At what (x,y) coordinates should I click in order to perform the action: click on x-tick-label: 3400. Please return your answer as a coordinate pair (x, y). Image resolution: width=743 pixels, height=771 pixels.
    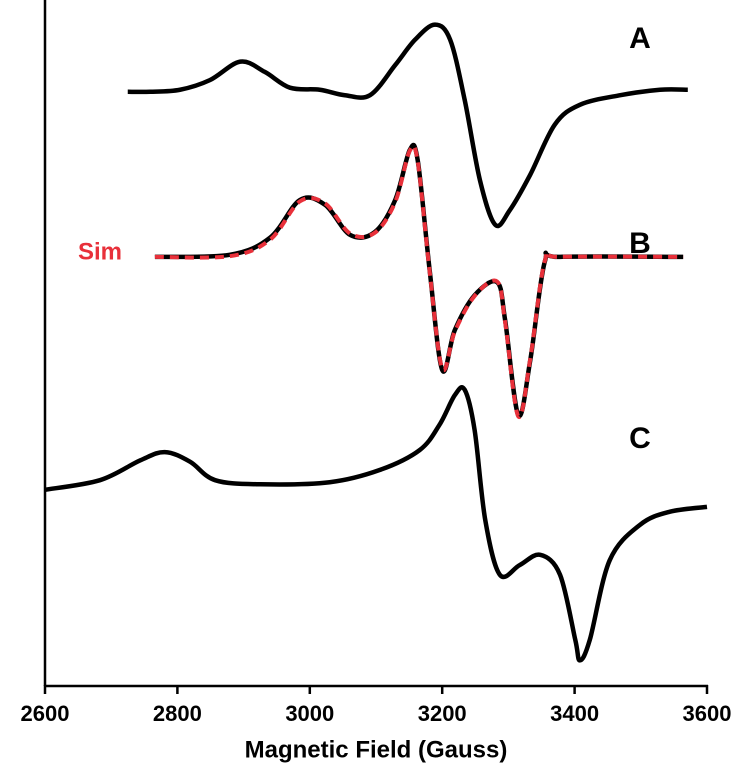
    Looking at the image, I should click on (574, 713).